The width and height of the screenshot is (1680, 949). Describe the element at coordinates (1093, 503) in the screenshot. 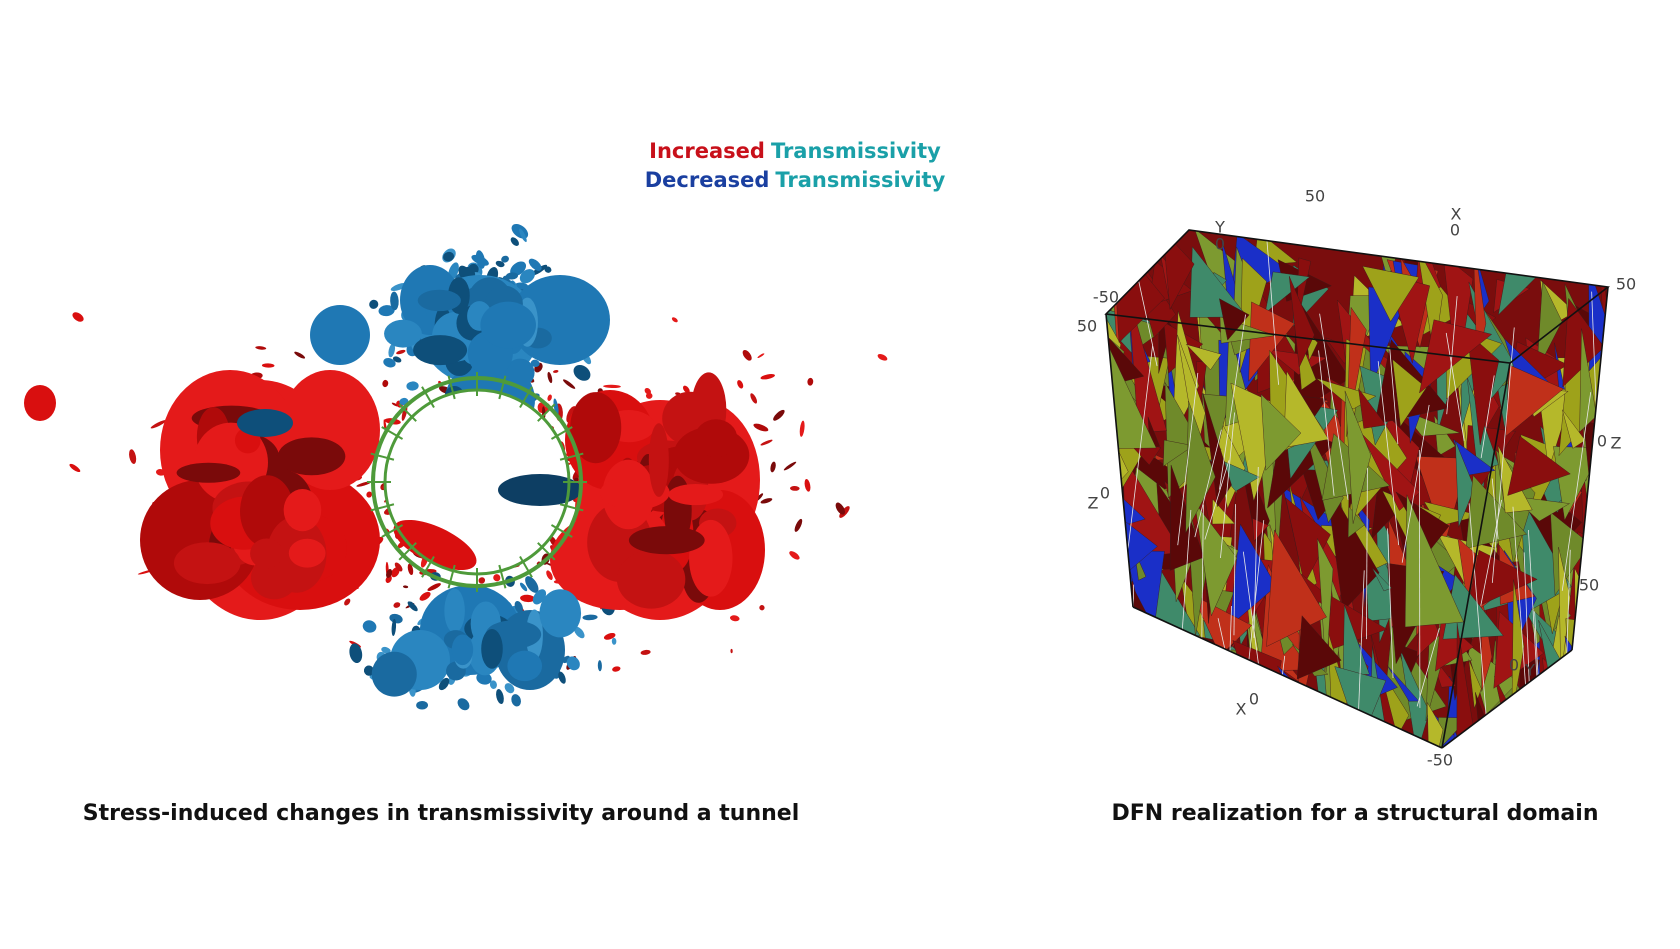

I see `axis-label: Z` at that location.